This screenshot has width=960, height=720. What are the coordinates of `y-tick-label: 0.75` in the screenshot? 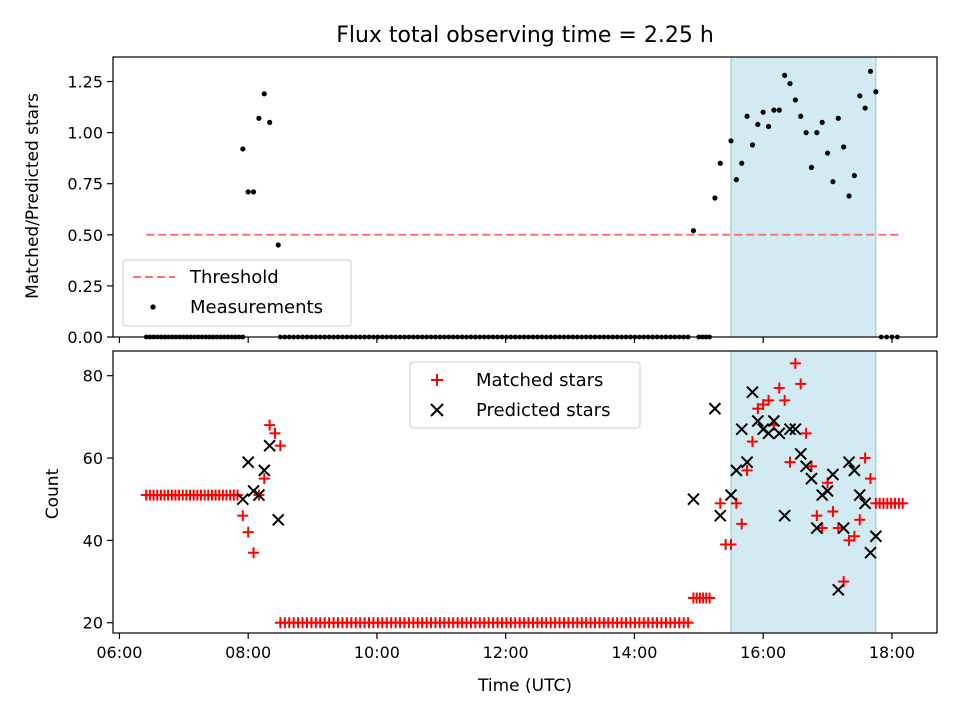 It's located at (85, 184).